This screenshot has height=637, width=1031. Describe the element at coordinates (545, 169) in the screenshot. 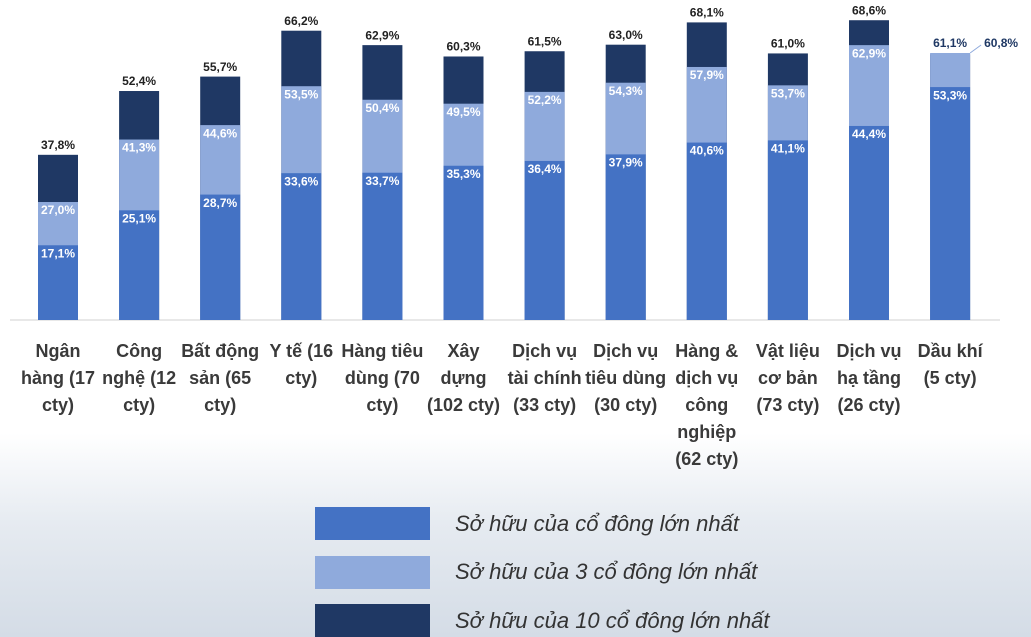

I see `value-label: 36,4%` at that location.